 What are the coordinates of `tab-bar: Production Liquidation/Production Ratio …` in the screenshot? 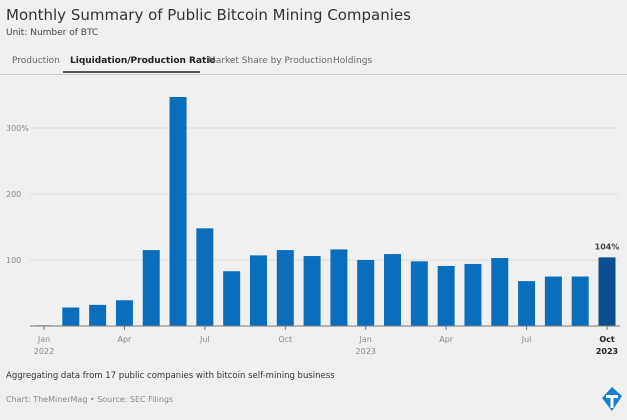 It's located at (313, 63).